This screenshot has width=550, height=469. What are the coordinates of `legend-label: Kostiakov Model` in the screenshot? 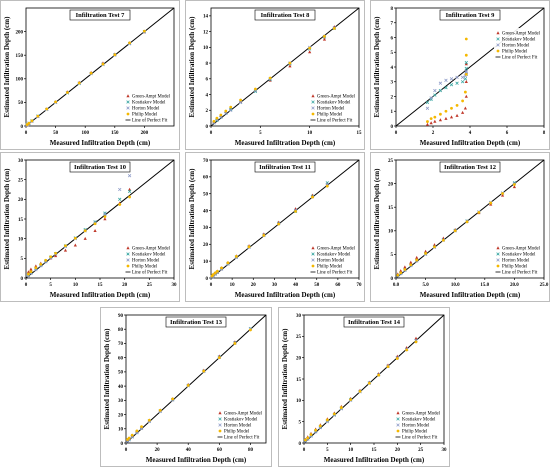 It's located at (419, 420).